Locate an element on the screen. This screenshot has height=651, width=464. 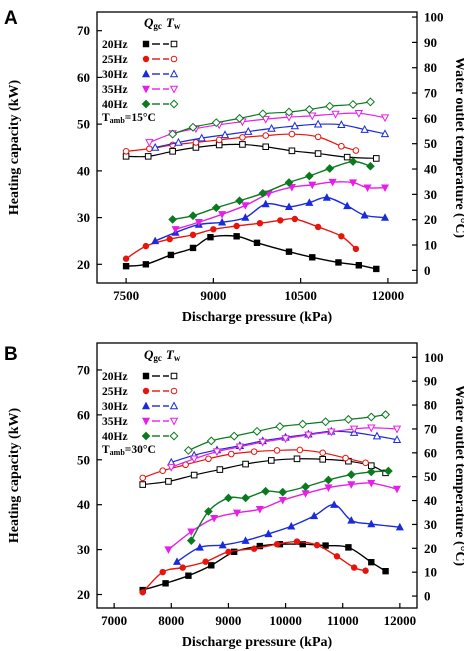
legend-label: 35Hz is located at coordinates (115, 90).